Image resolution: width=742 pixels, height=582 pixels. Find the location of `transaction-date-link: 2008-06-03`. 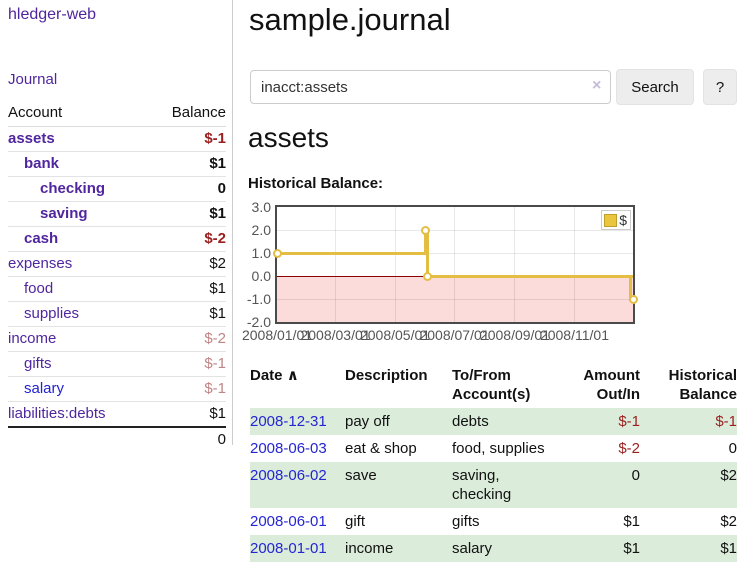

transaction-date-link: 2008-06-03 is located at coordinates (288, 448).